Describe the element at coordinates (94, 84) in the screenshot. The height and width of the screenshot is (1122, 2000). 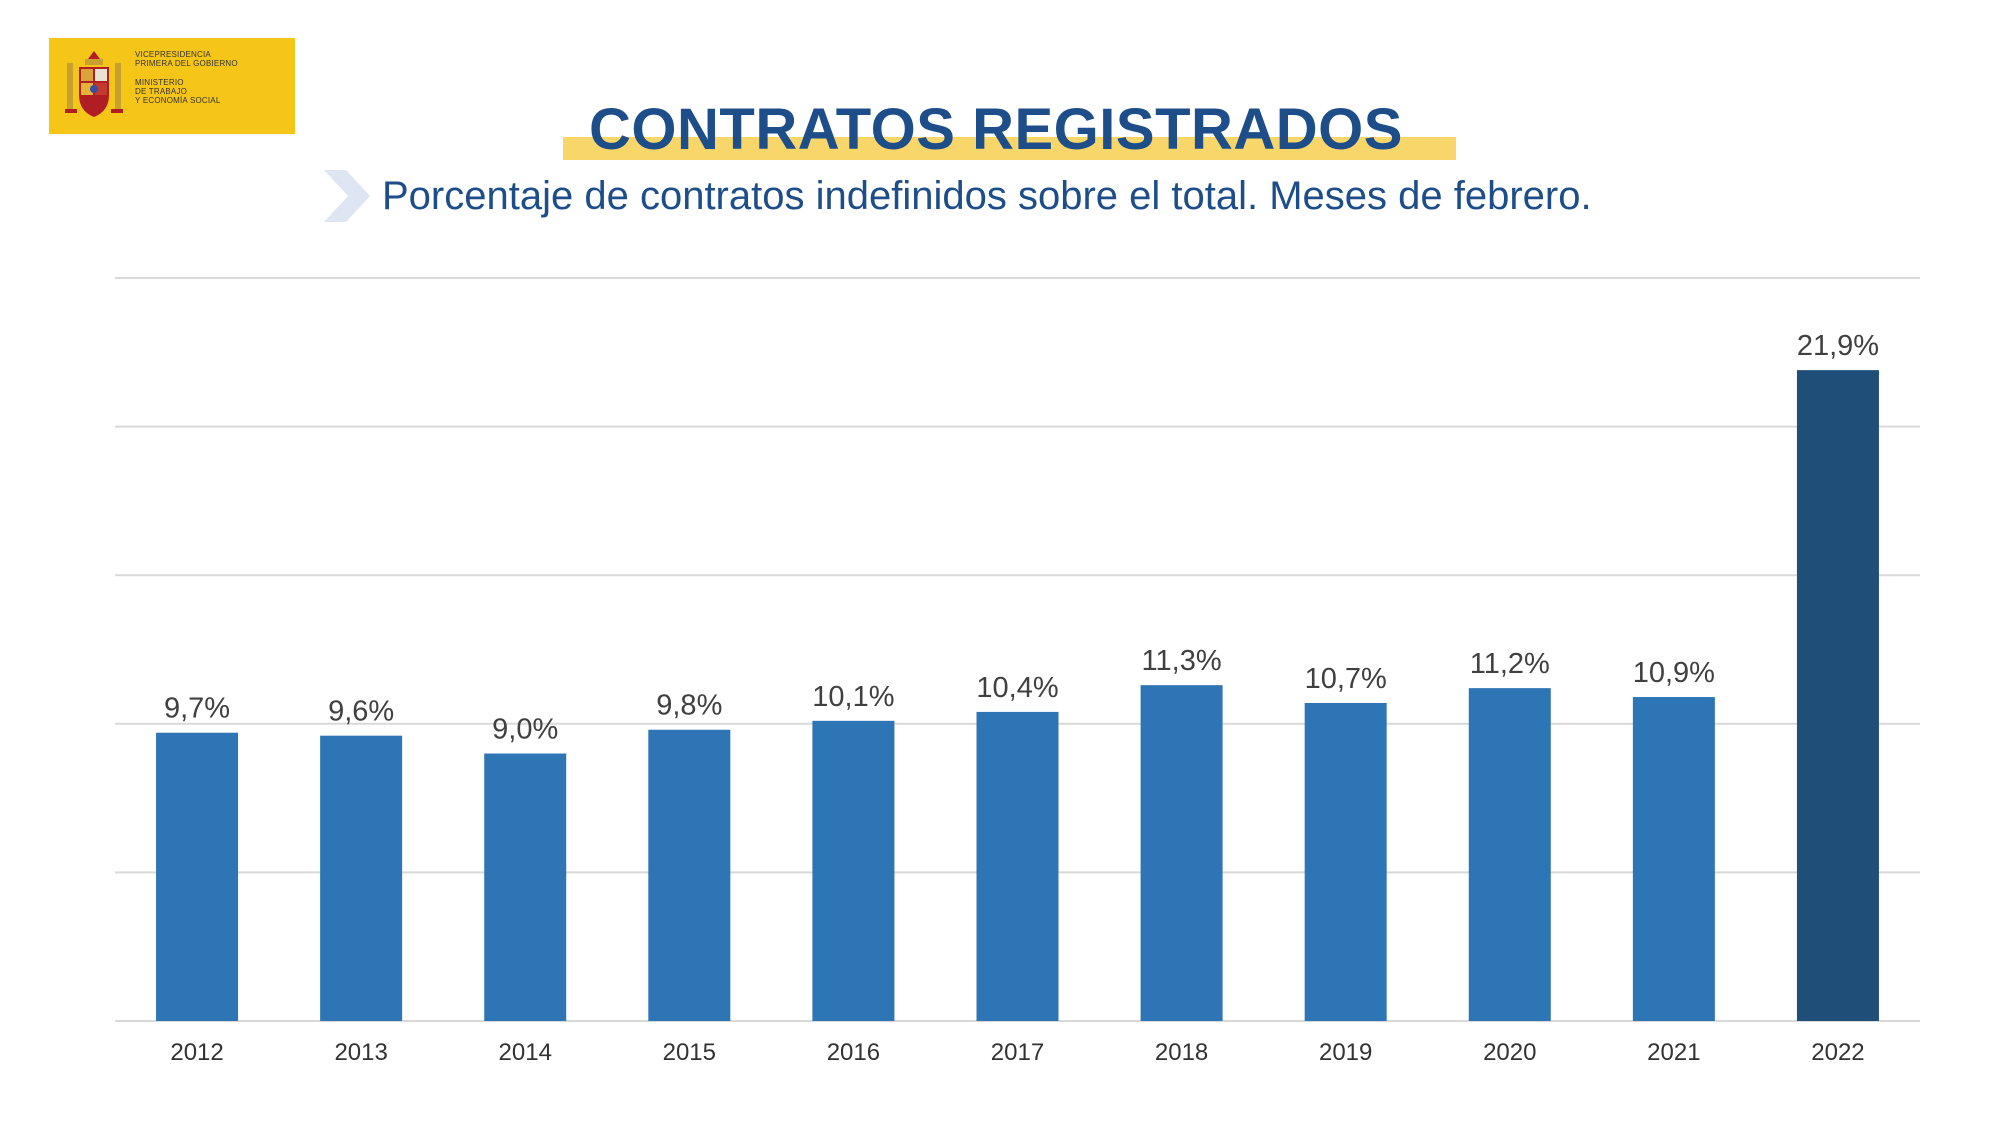
I see `coat-of-arms-icon` at that location.